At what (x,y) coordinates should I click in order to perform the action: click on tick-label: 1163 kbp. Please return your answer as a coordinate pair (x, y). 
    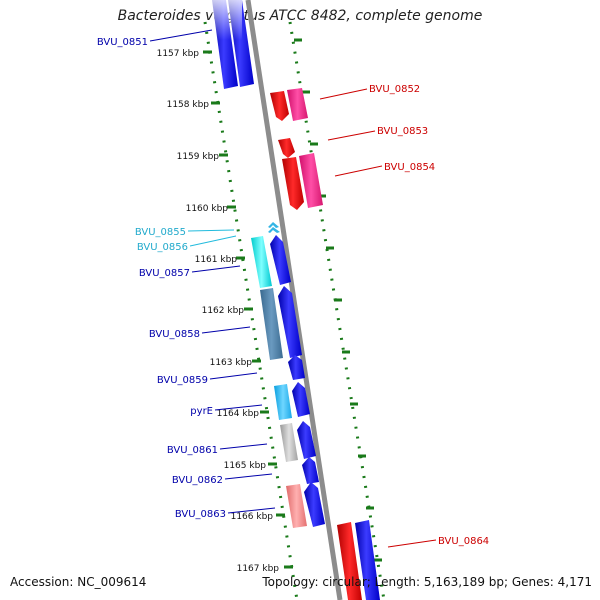
    Looking at the image, I should click on (231, 363).